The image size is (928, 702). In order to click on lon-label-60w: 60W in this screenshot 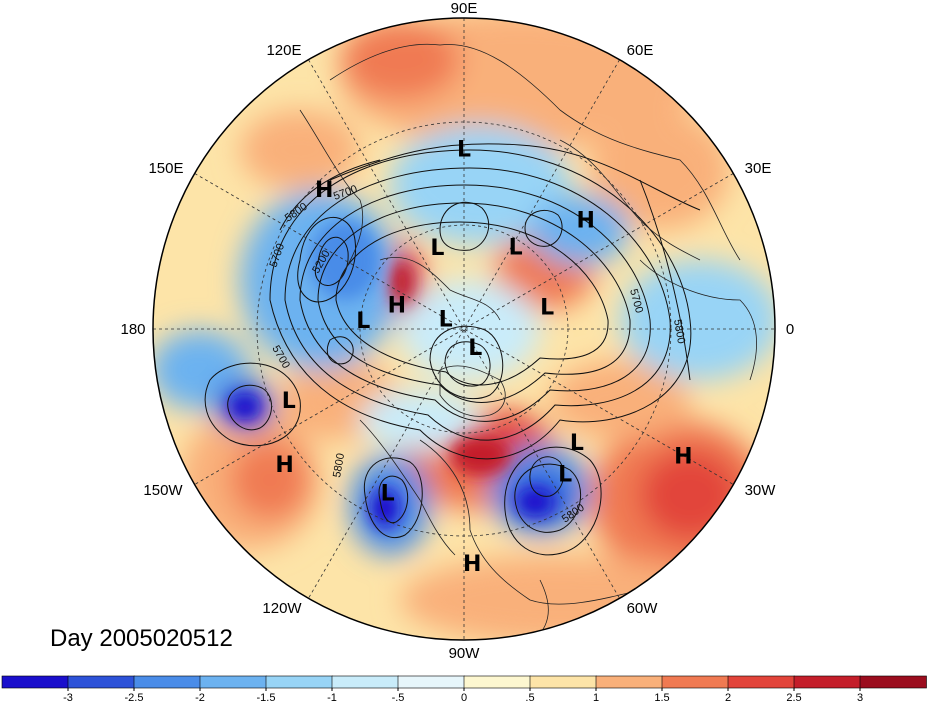, I will do `click(643, 608)`.